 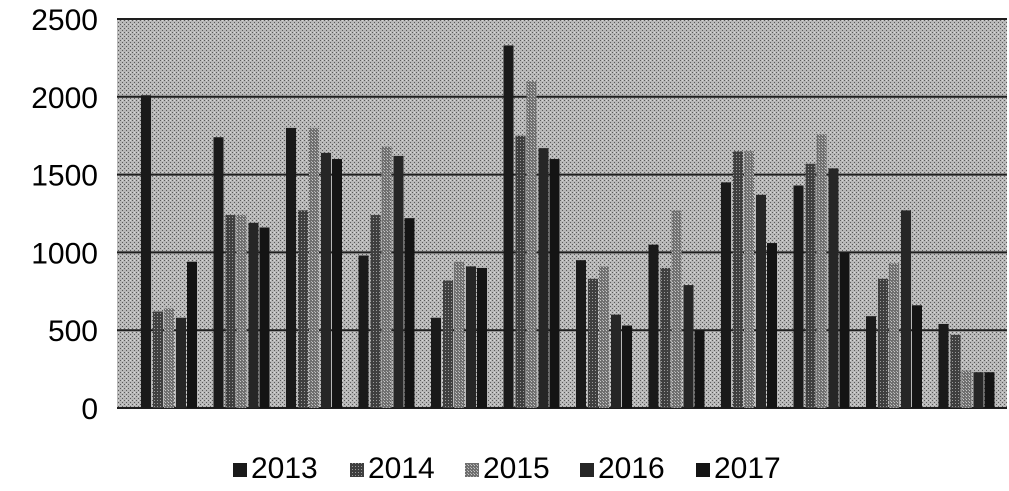 What do you see at coordinates (747, 468) in the screenshot?
I see `legend-label: 2017` at bounding box center [747, 468].